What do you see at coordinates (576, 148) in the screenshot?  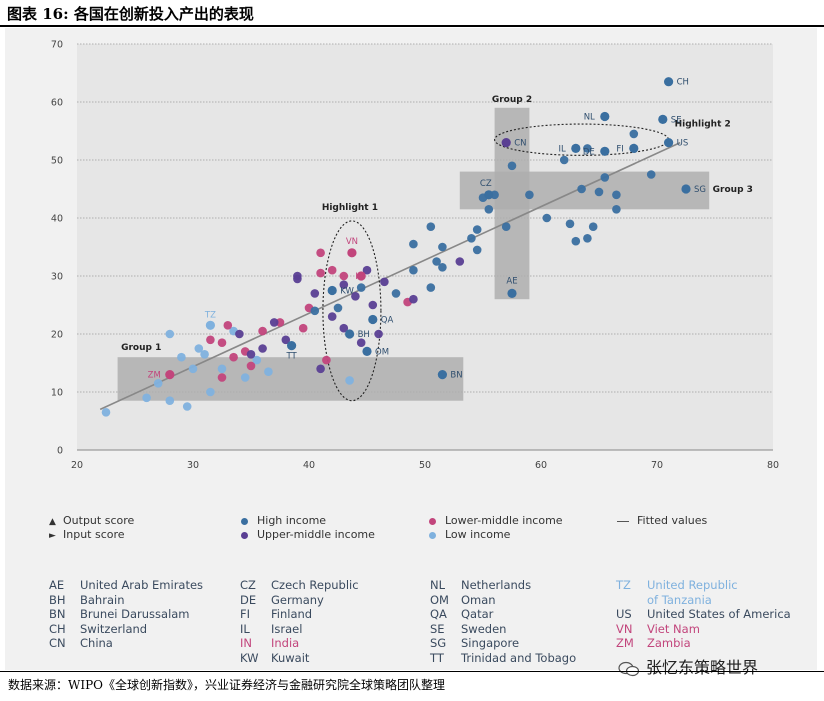 I see `data-point-il` at bounding box center [576, 148].